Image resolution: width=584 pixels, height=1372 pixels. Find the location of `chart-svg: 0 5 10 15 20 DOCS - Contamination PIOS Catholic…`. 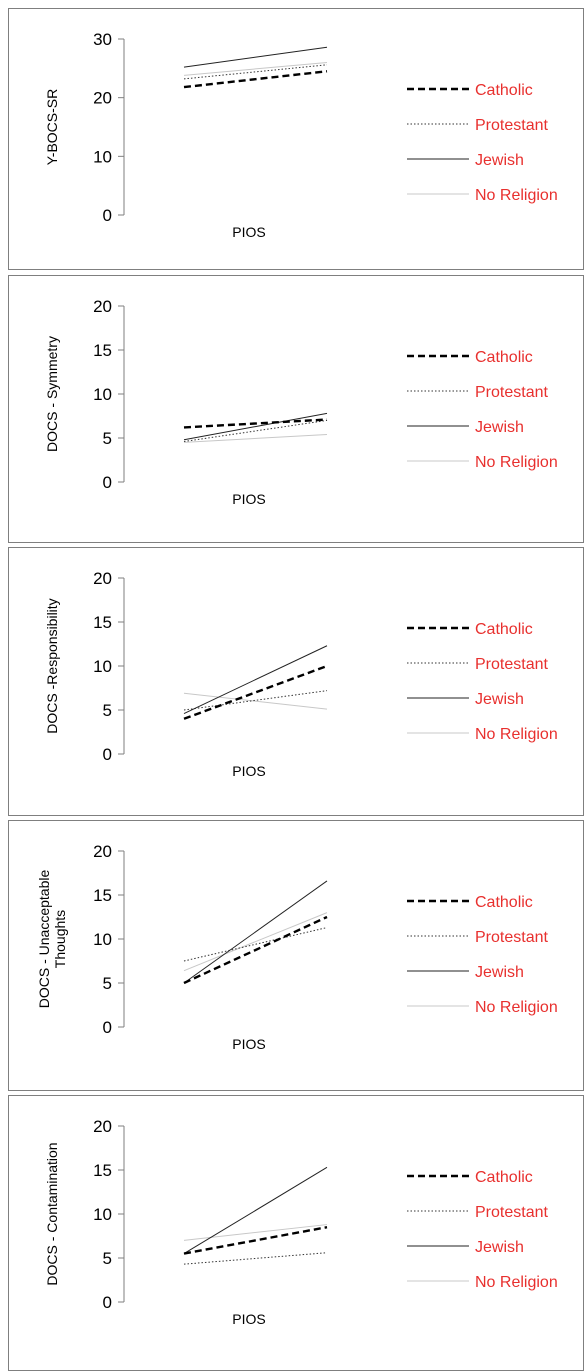

chart-svg: 0 5 10 15 20 DOCS - Contamination PIOS Catholic… is located at coordinates (301, 1222).